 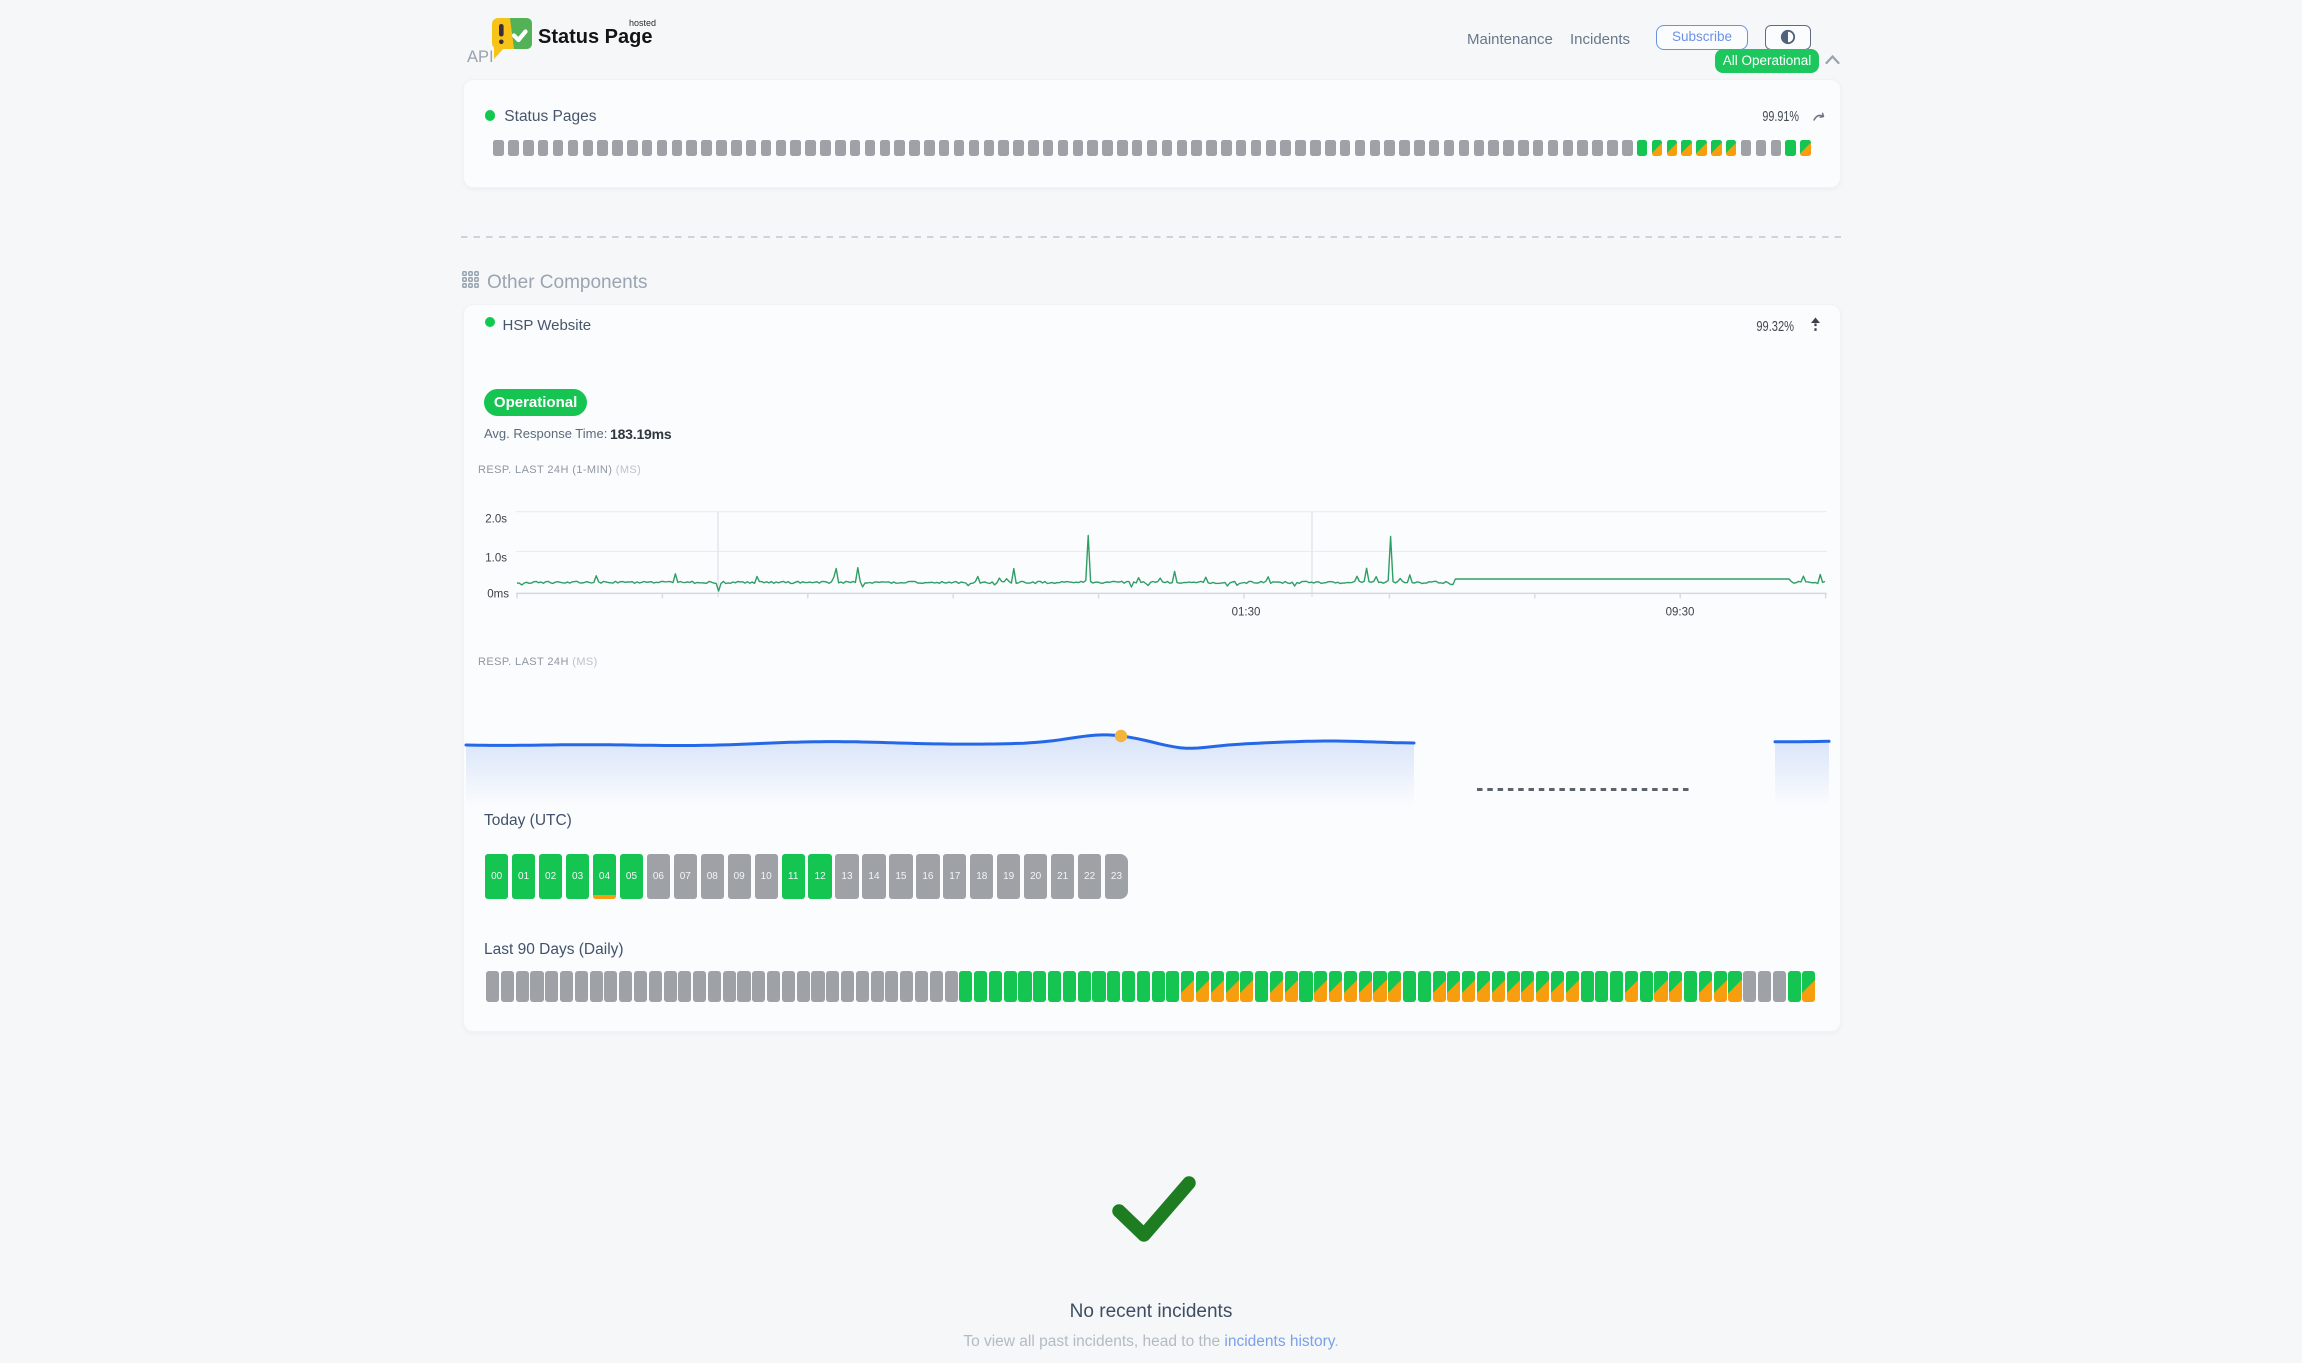 What do you see at coordinates (498, 595) in the screenshot?
I see `svg-text: 0ms` at bounding box center [498, 595].